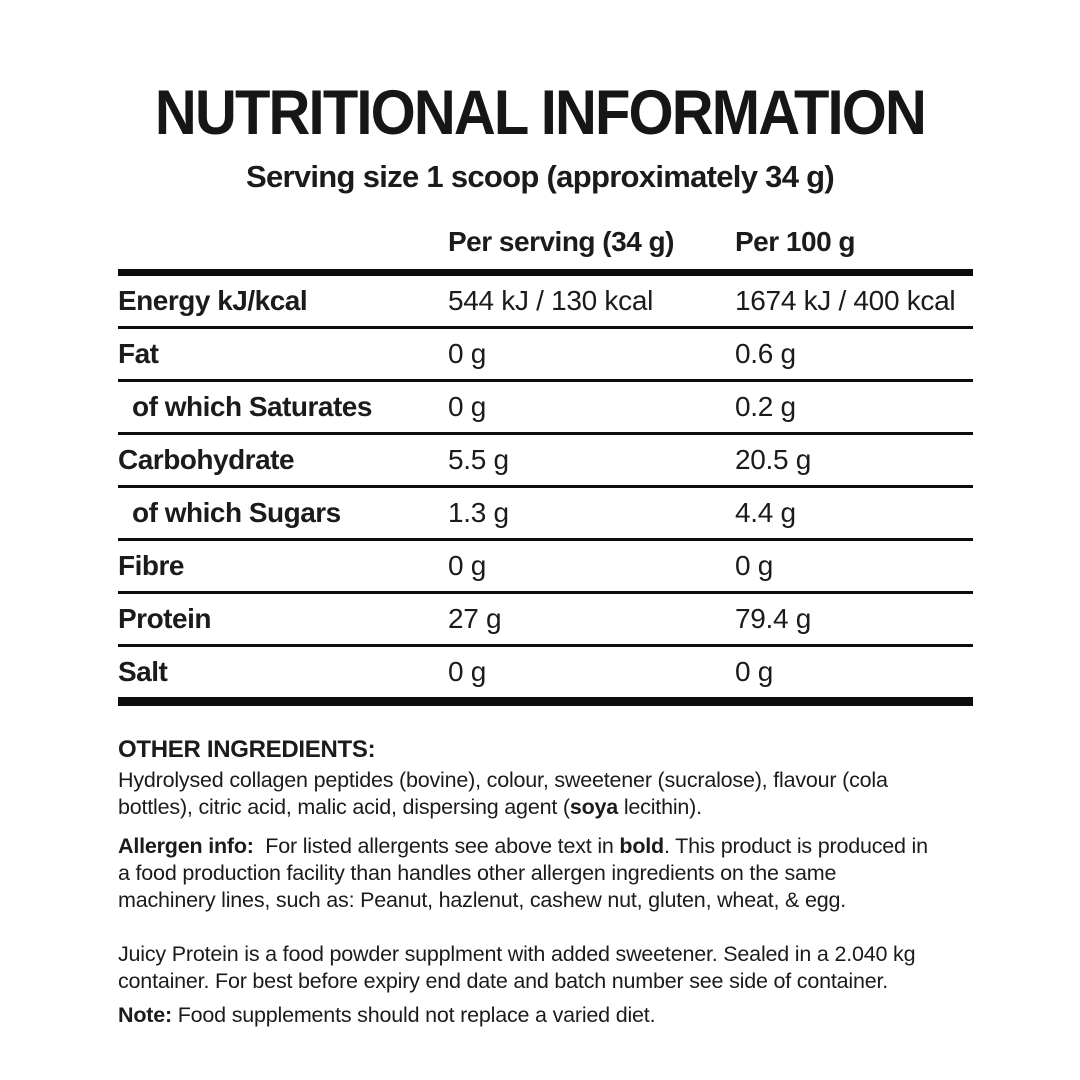  Describe the element at coordinates (247, 749) in the screenshot. I see `other-ingredients-heading: OTHER INGREDIENTS:` at that location.